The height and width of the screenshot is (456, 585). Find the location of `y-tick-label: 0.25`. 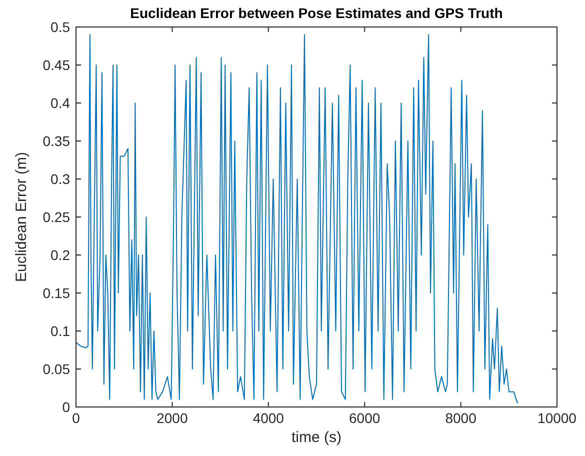

y-tick-label: 0.25 is located at coordinates (56, 216).